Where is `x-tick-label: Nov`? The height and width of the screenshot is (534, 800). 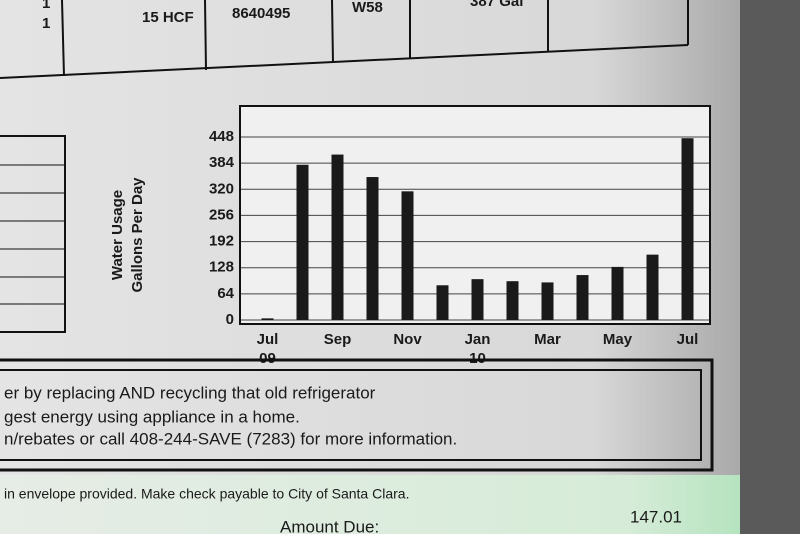
x-tick-label: Nov is located at coordinates (407, 339).